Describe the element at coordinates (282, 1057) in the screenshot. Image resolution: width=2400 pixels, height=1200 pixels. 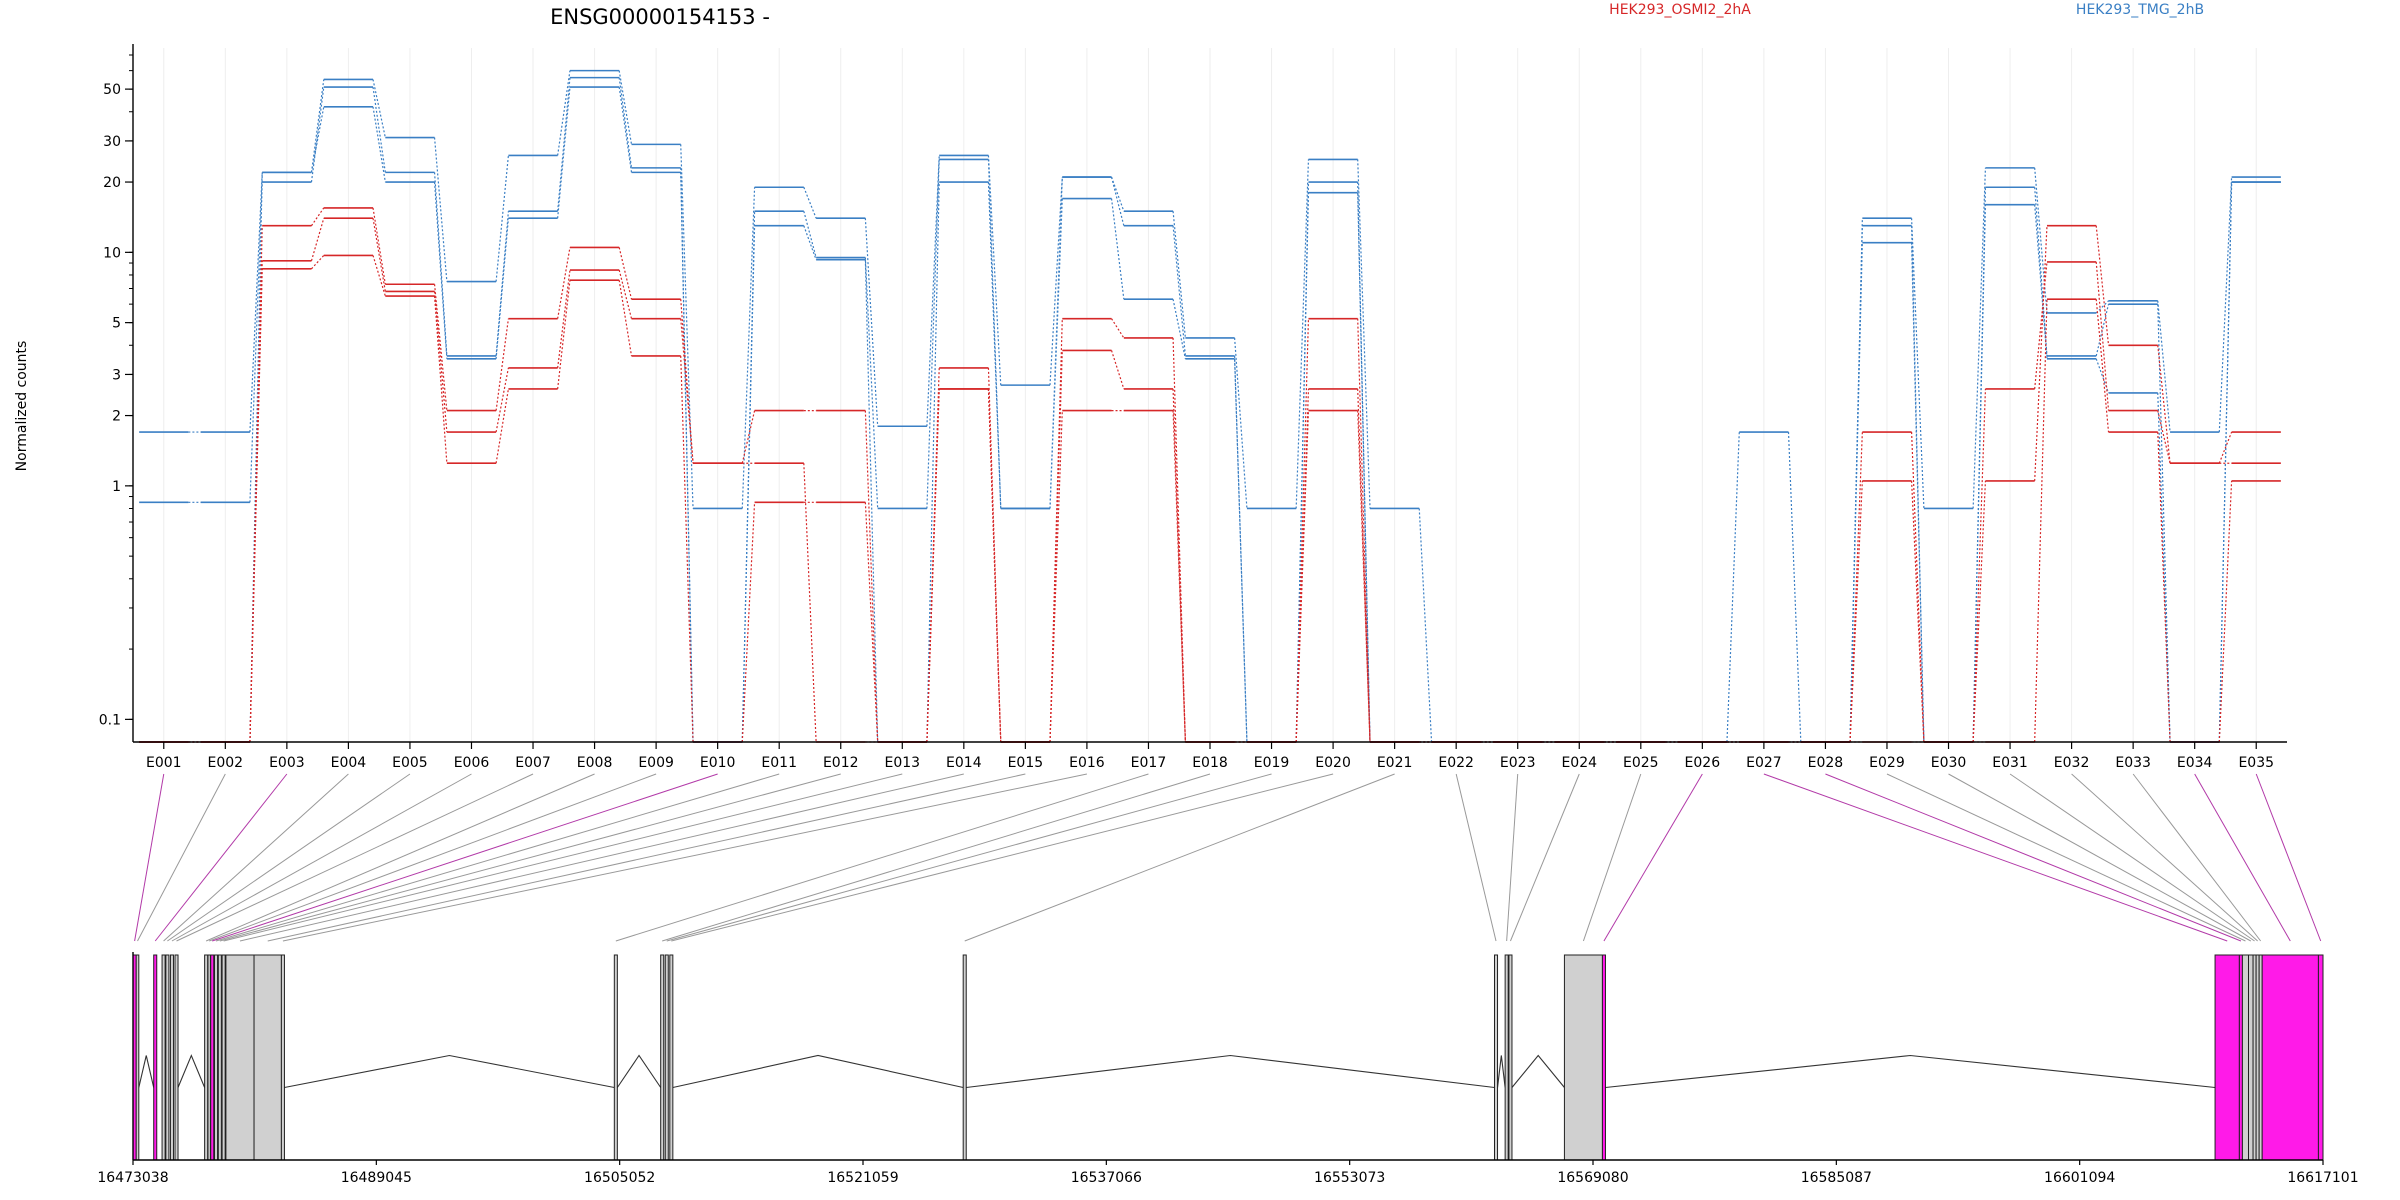
I see `exon-box-E016` at that location.